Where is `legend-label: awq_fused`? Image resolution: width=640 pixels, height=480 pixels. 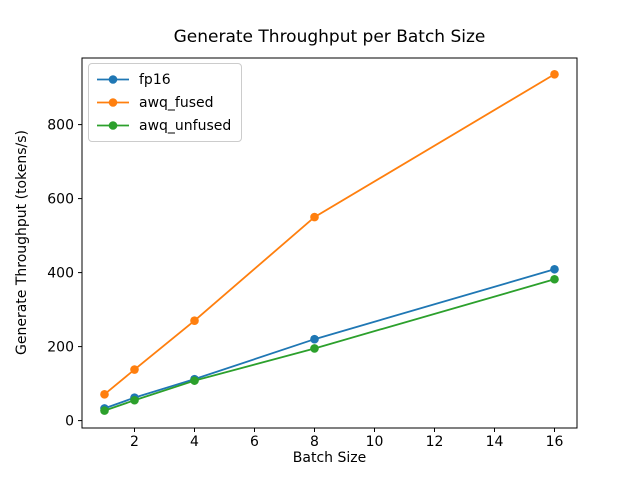 legend-label: awq_fused is located at coordinates (176, 102).